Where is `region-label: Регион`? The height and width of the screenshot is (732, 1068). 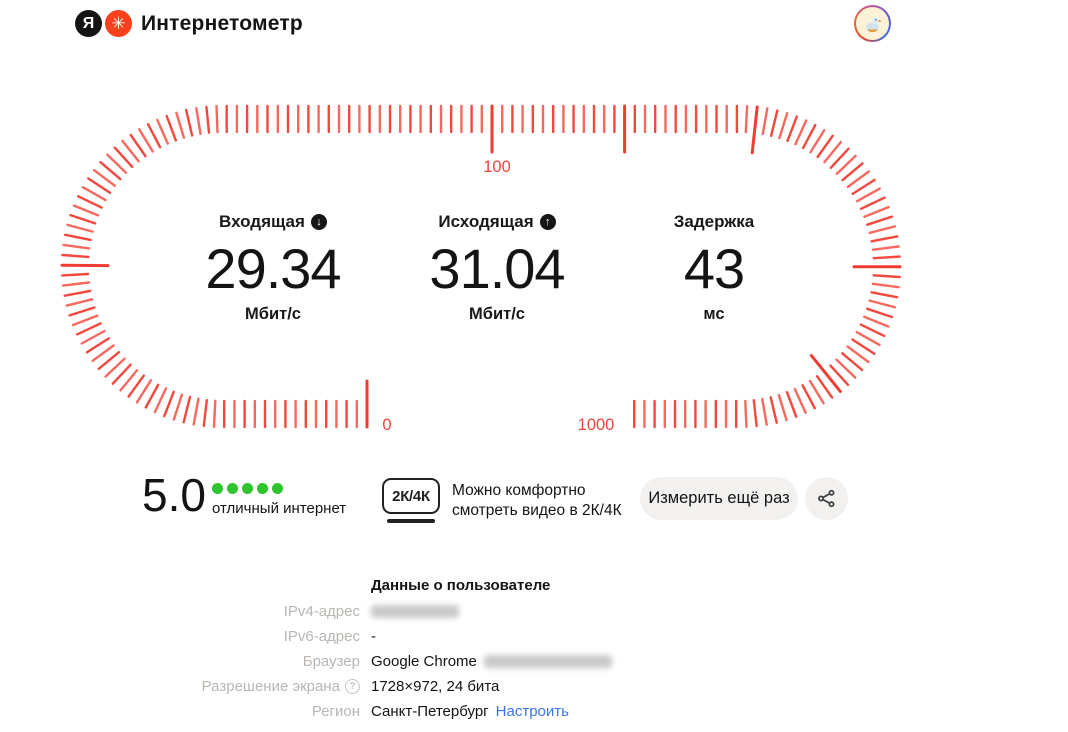
region-label: Регион is located at coordinates (335, 711).